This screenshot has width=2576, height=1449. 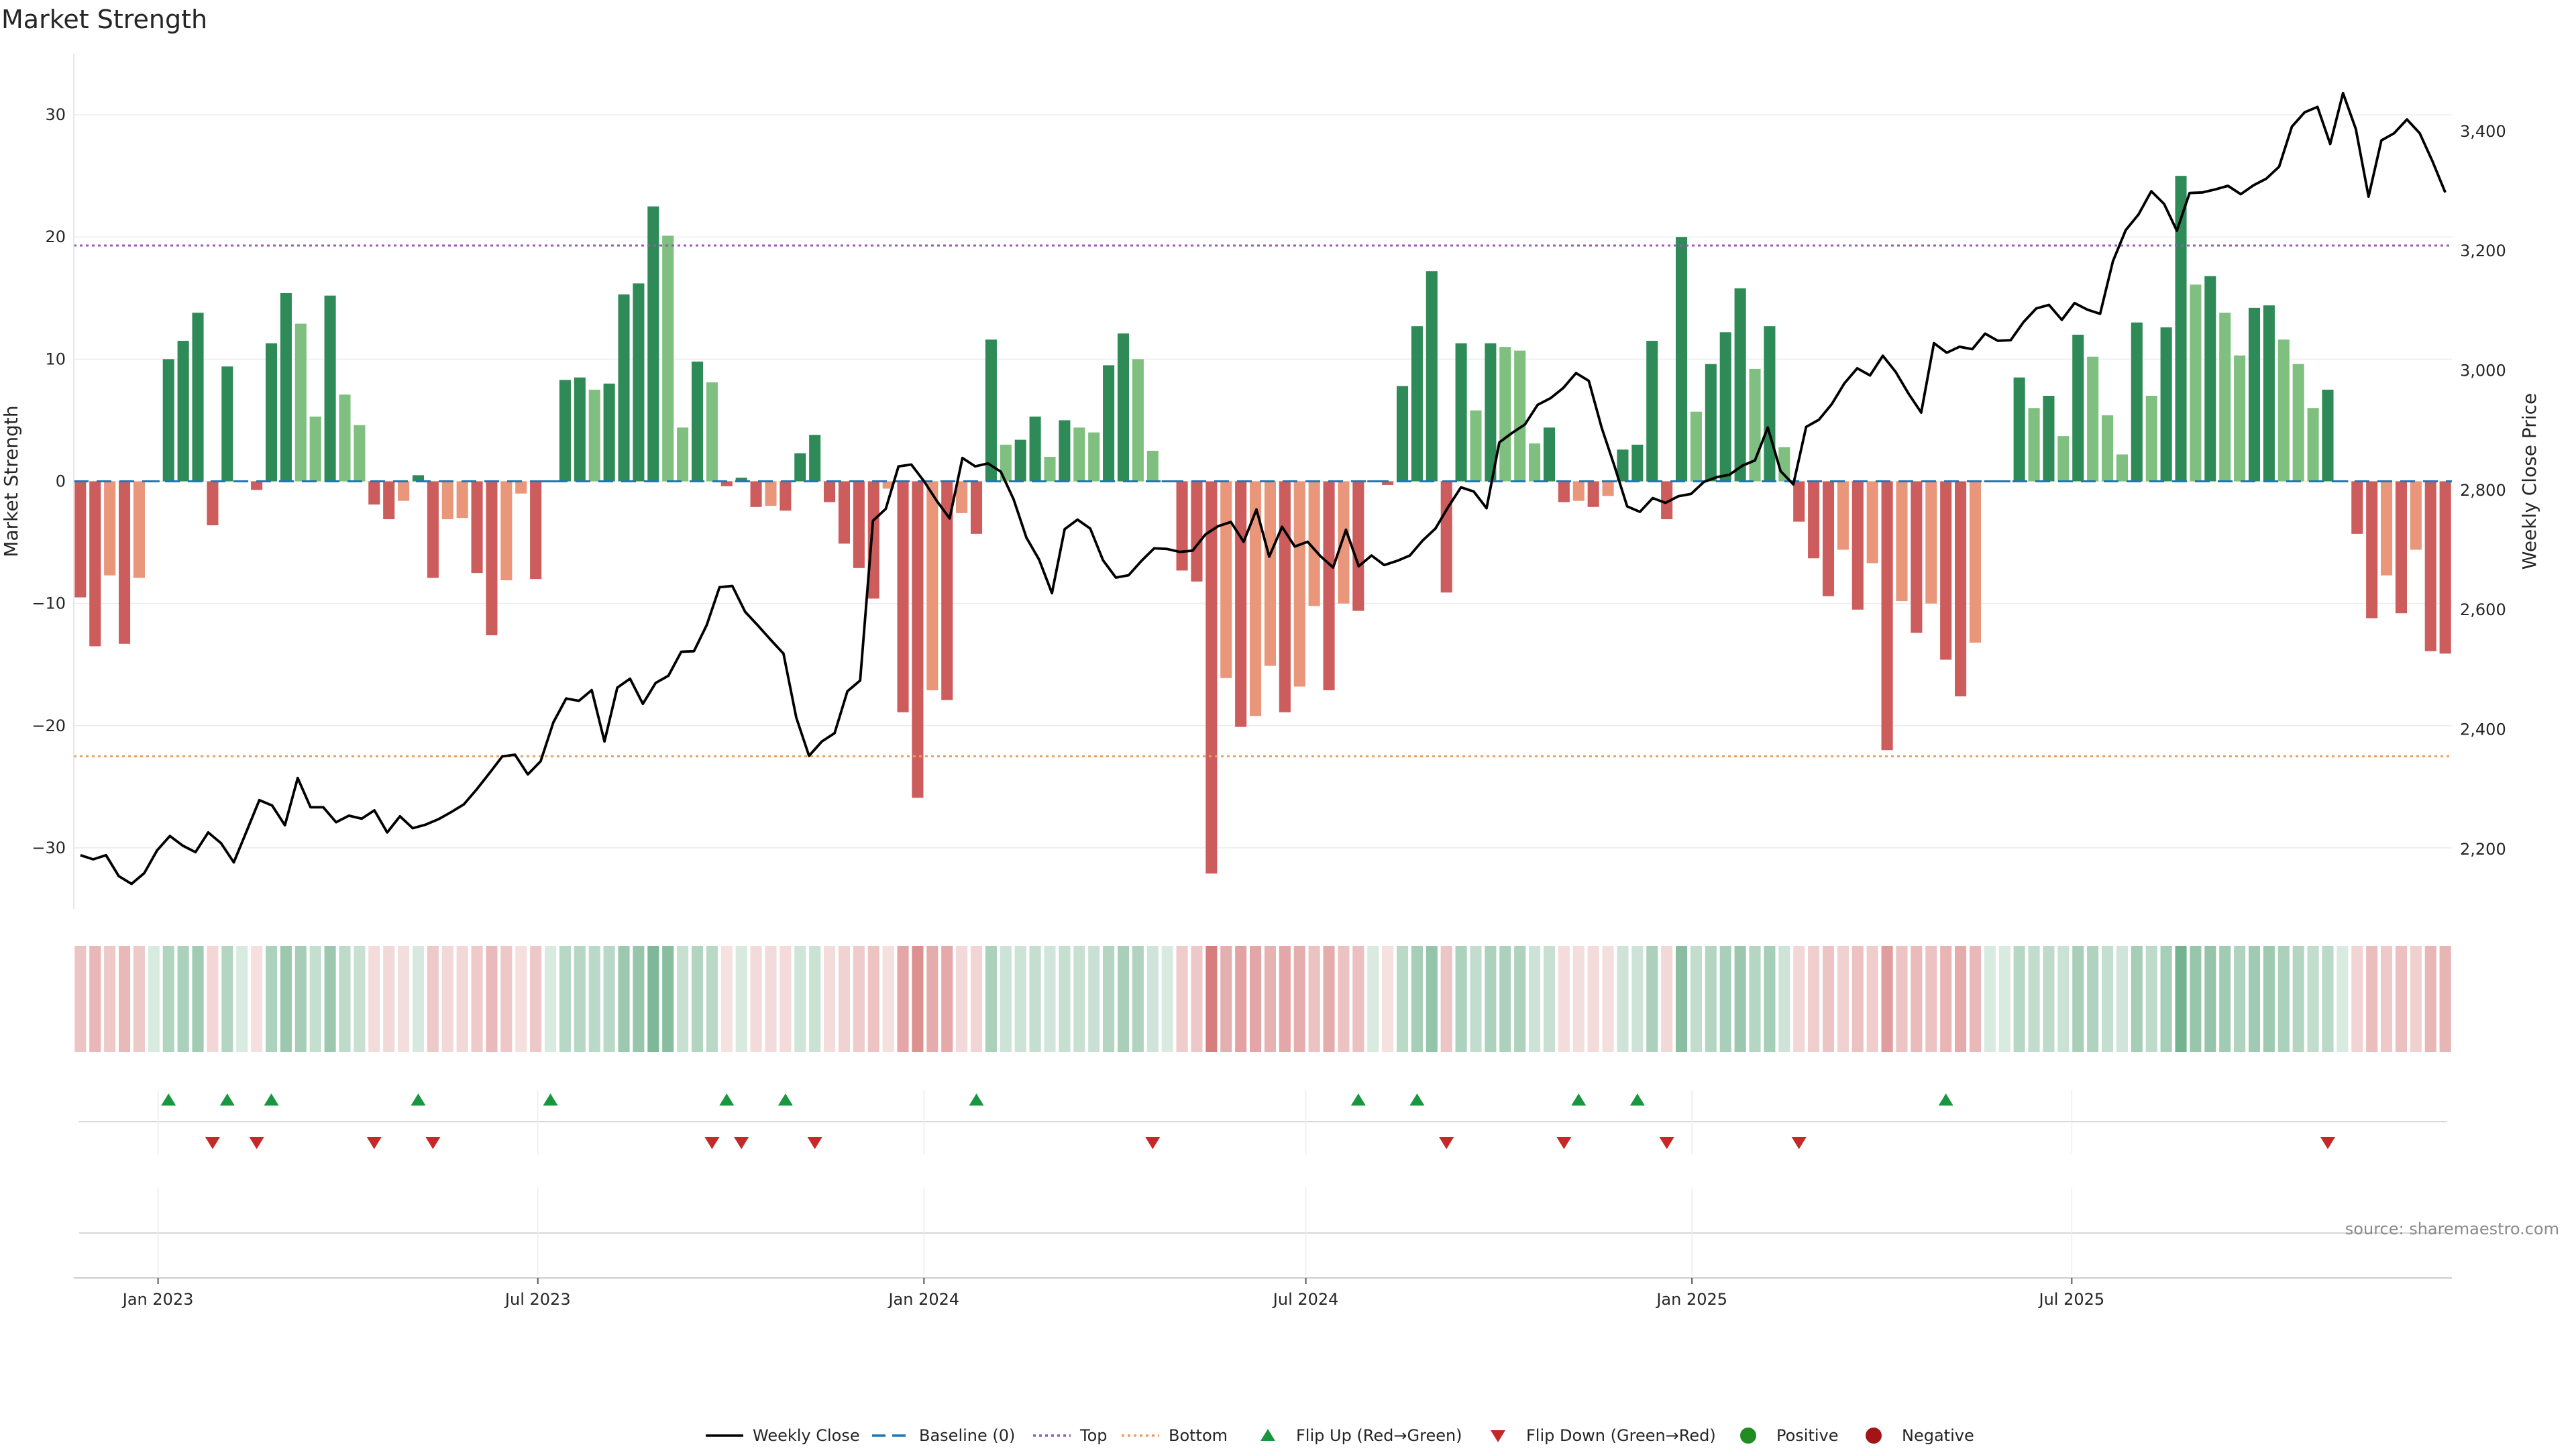 What do you see at coordinates (1621, 1435) in the screenshot?
I see `legend-label: Flip Down (Green→Red)` at bounding box center [1621, 1435].